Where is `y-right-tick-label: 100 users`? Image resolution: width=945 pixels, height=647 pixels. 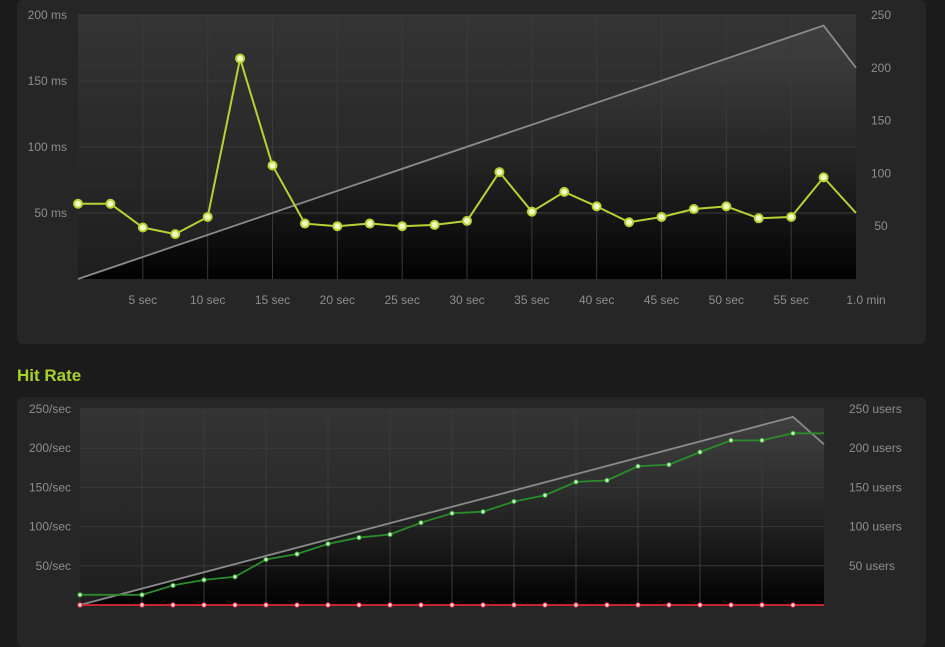
y-right-tick-label: 100 users is located at coordinates (875, 527).